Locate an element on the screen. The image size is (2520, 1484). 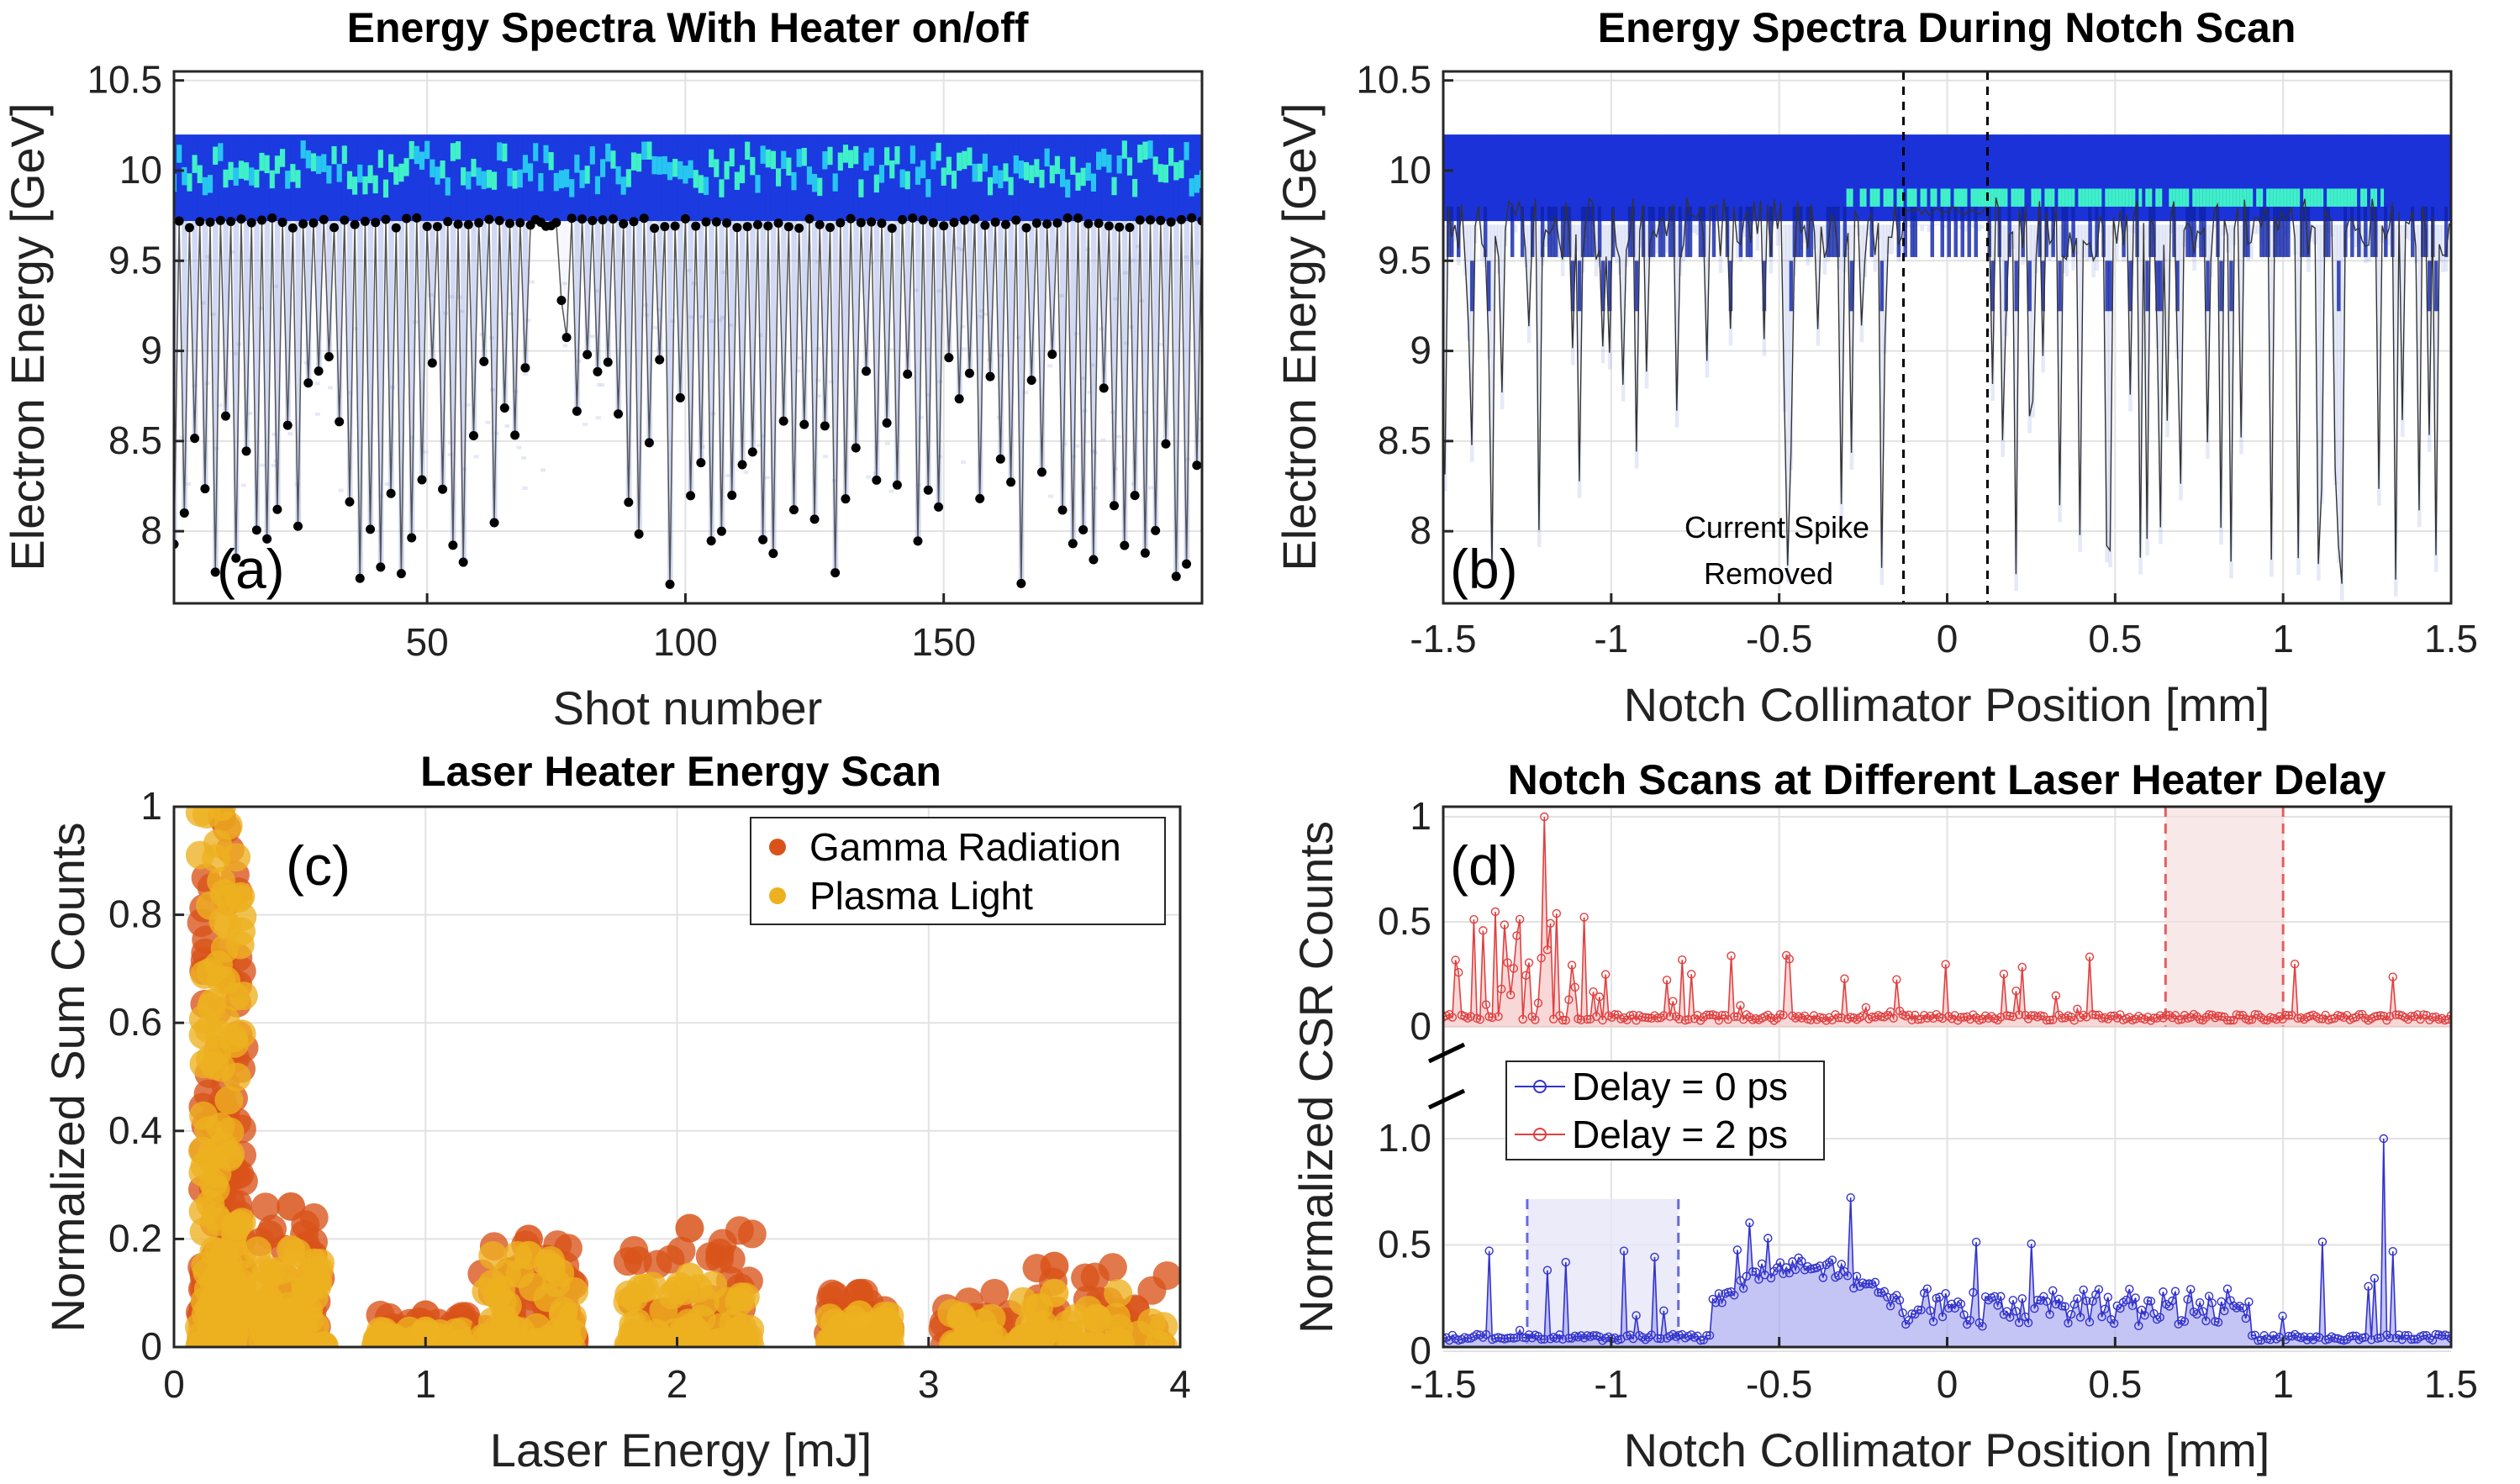
panel-d-ylabel: Normalized CSR Counts is located at coordinates (1315, 1077).